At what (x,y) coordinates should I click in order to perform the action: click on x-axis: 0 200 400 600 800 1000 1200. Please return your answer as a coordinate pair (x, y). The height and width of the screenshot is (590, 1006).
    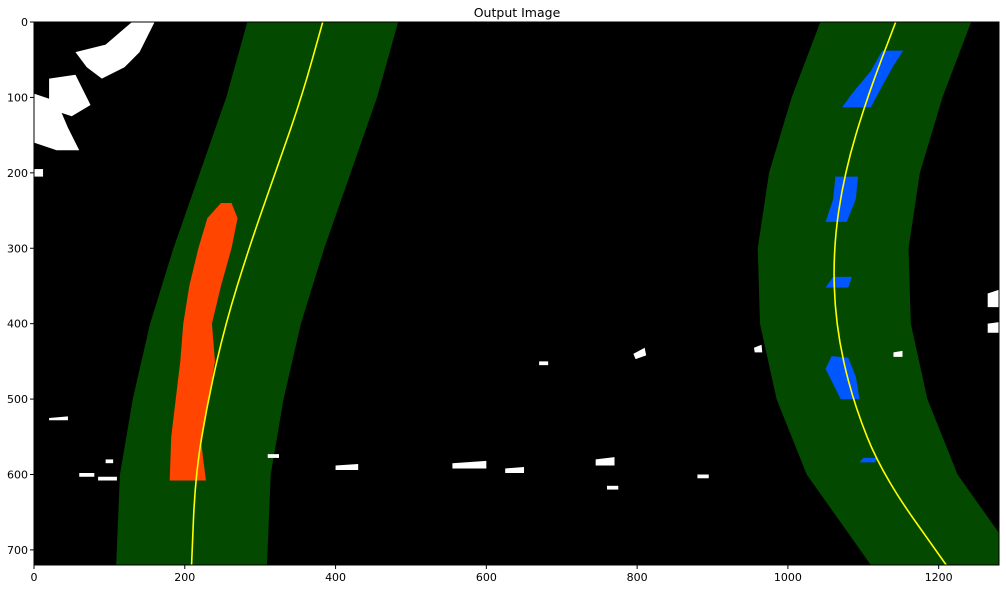
    Looking at the image, I should click on (492, 574).